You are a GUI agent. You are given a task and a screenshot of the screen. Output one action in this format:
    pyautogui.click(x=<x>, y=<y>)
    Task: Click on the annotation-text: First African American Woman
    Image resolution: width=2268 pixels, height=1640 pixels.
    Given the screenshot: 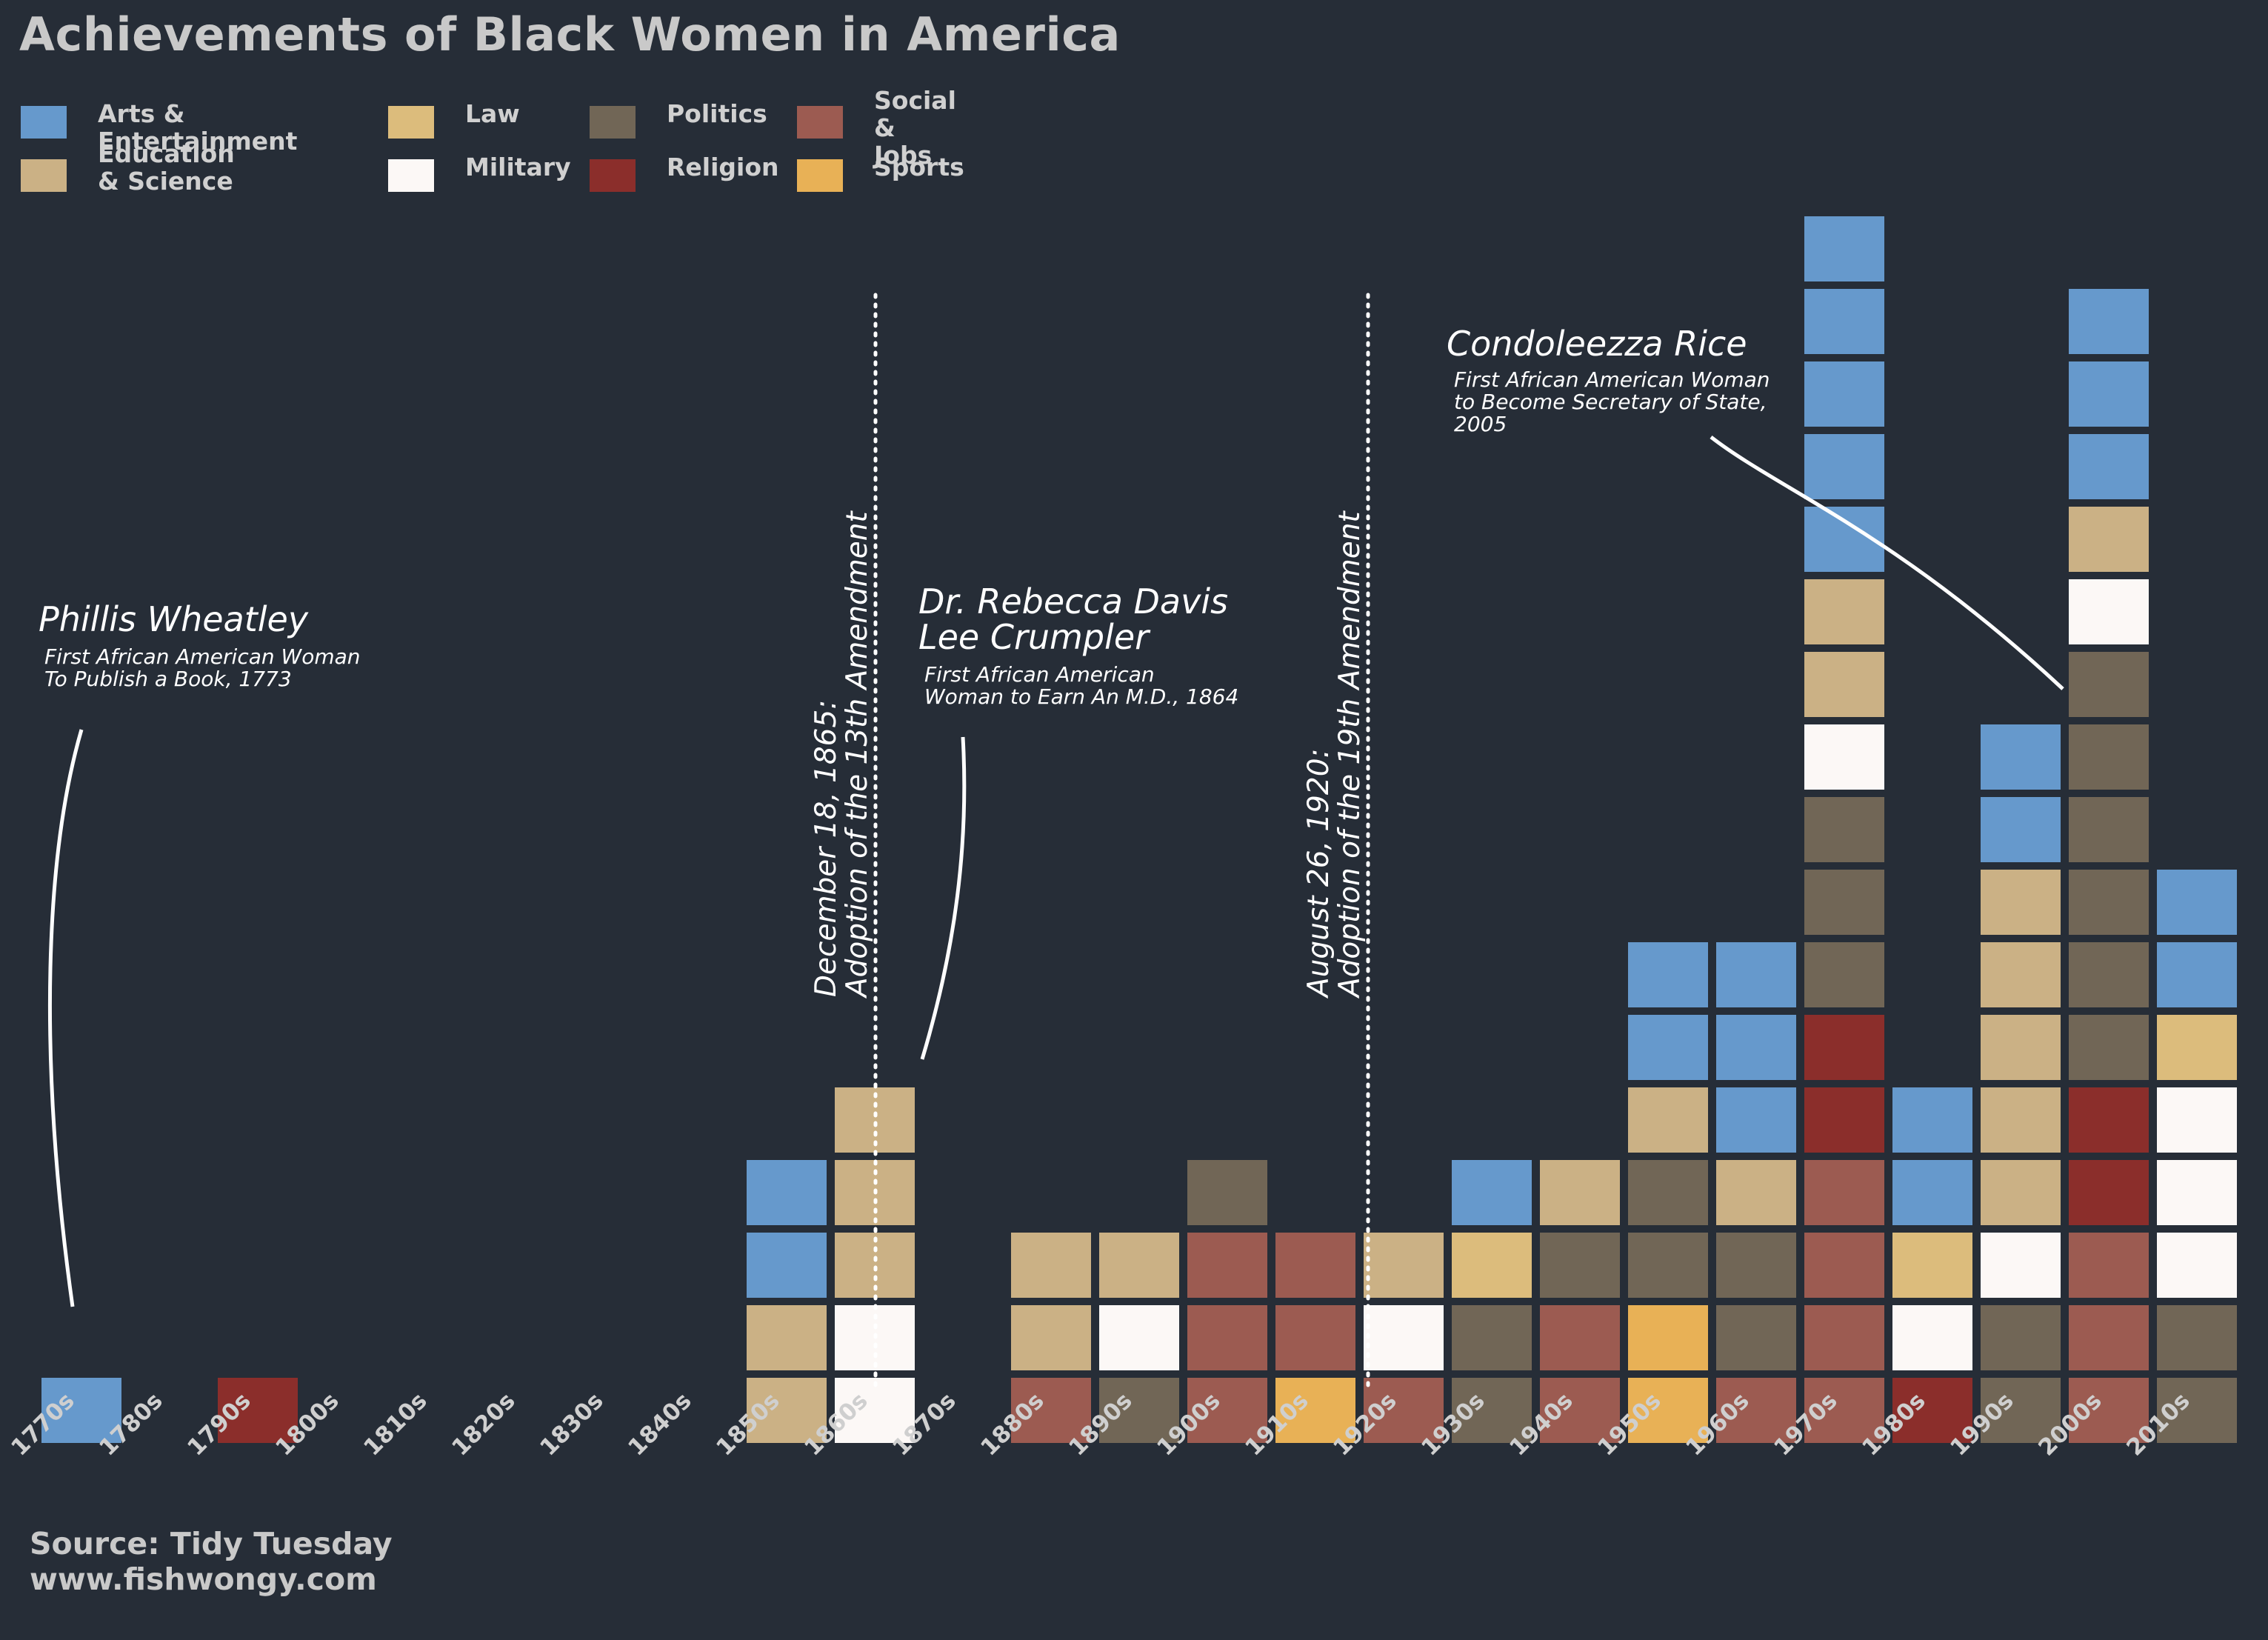 What is the action you would take?
    pyautogui.click(x=202, y=656)
    